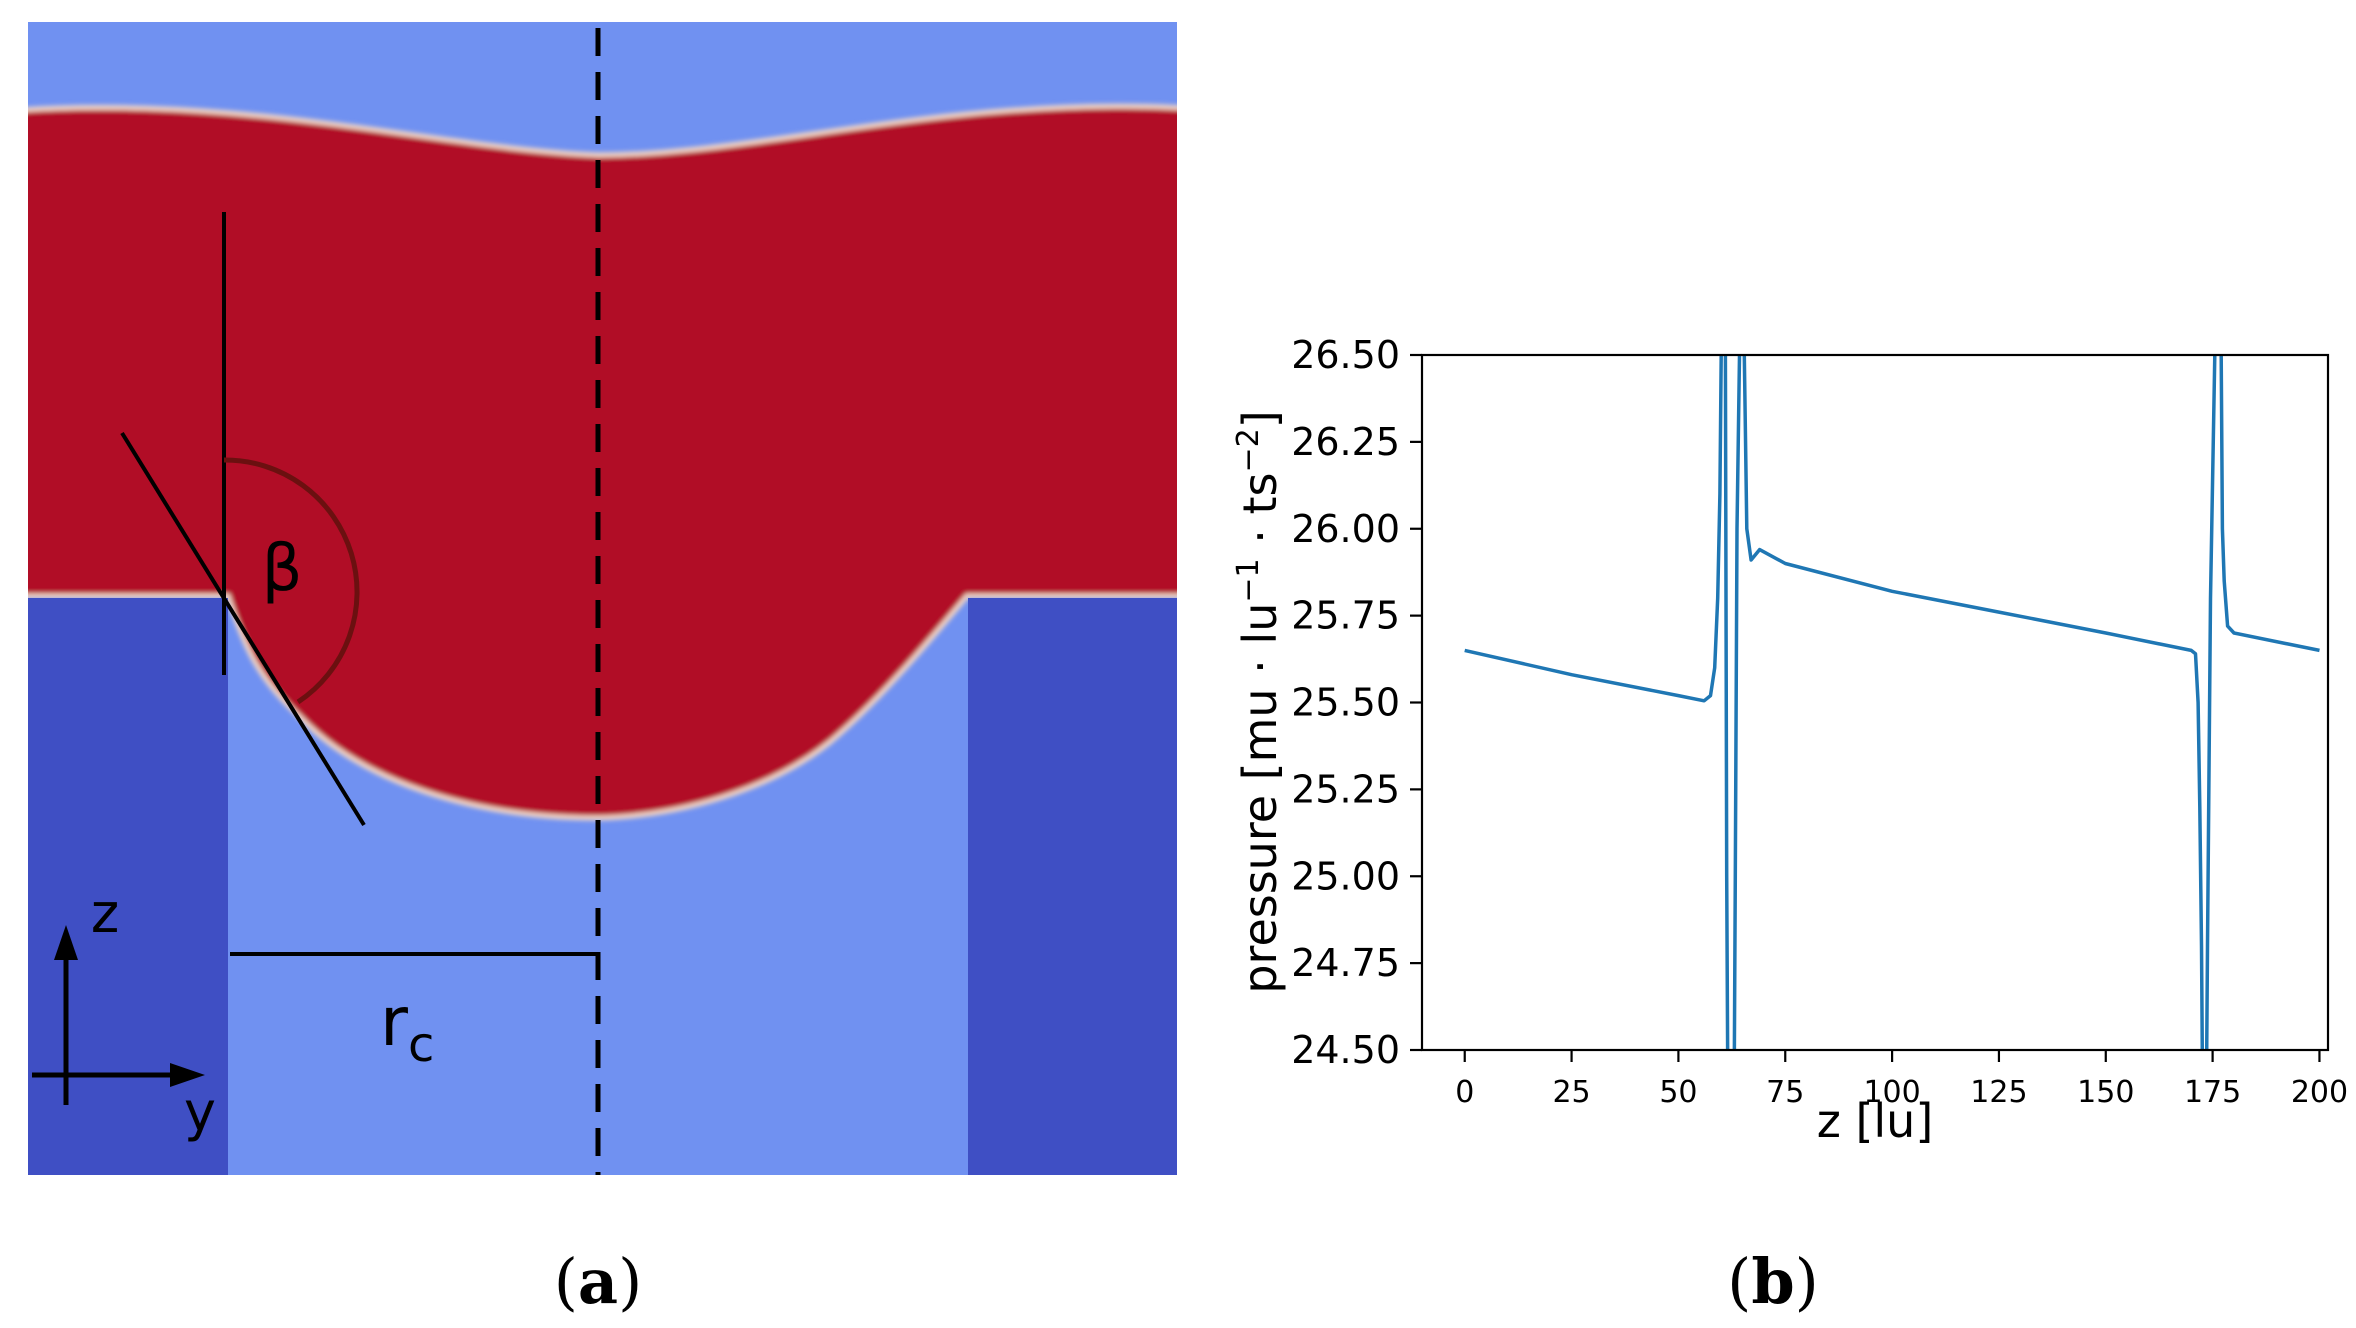 Image resolution: width=2356 pixels, height=1328 pixels. What do you see at coordinates (2319, 1092) in the screenshot?
I see `x-tick-label: 200` at bounding box center [2319, 1092].